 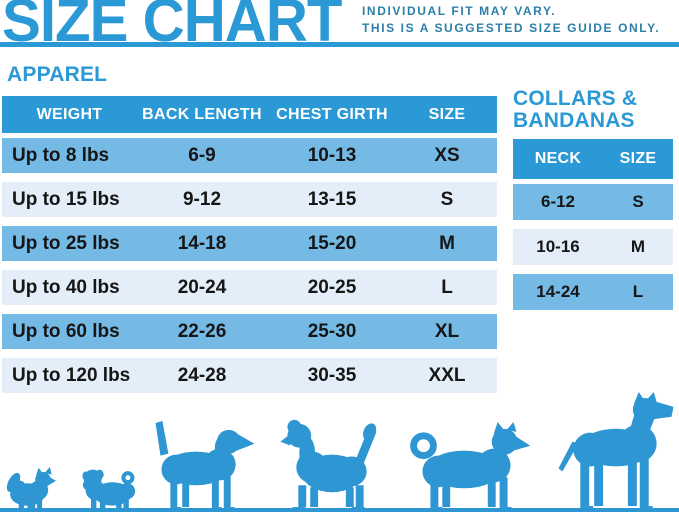 I want to click on chest-girth-cell: 25-30, so click(x=332, y=331).